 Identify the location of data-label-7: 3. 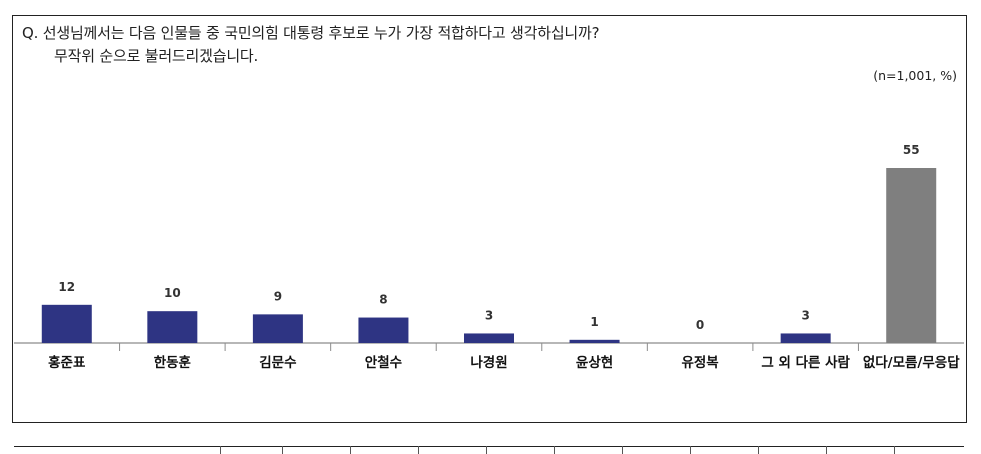
(805, 315).